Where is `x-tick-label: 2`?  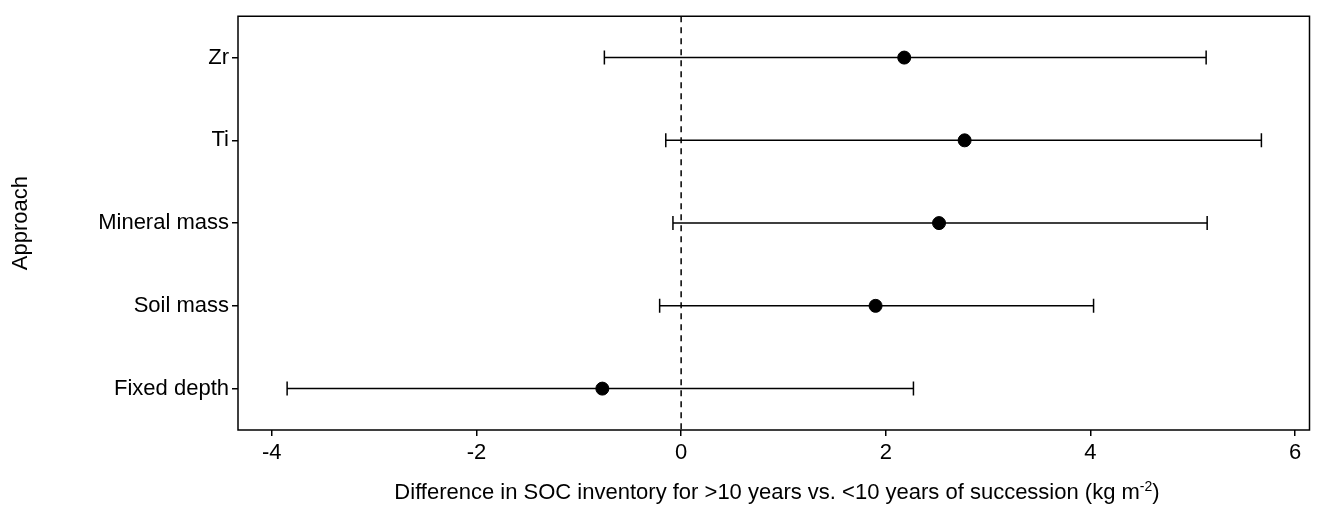 x-tick-label: 2 is located at coordinates (885, 452).